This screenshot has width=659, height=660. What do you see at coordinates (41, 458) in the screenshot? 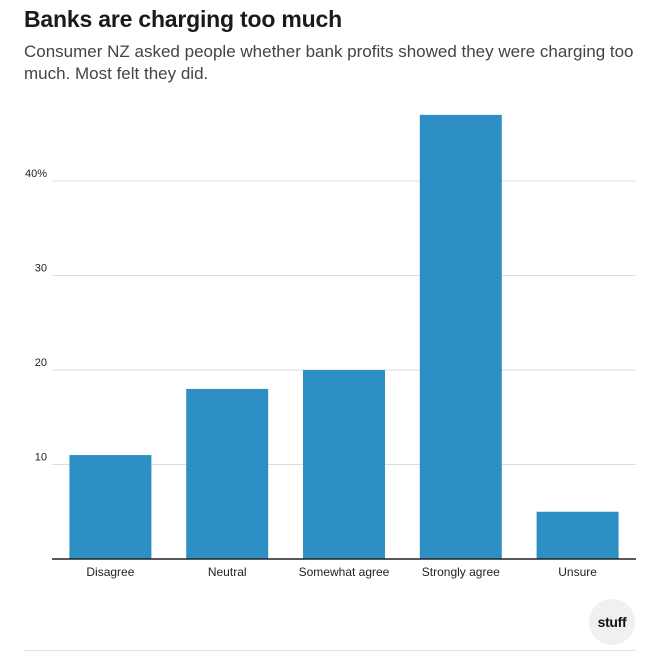
I see `y-tick-label: 10` at bounding box center [41, 458].